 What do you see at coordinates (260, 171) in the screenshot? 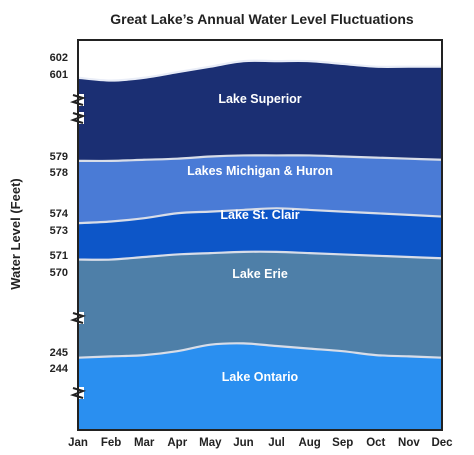
I see `band-label-lakes-michigan-huron: Lakes Michigan & Huron` at bounding box center [260, 171].